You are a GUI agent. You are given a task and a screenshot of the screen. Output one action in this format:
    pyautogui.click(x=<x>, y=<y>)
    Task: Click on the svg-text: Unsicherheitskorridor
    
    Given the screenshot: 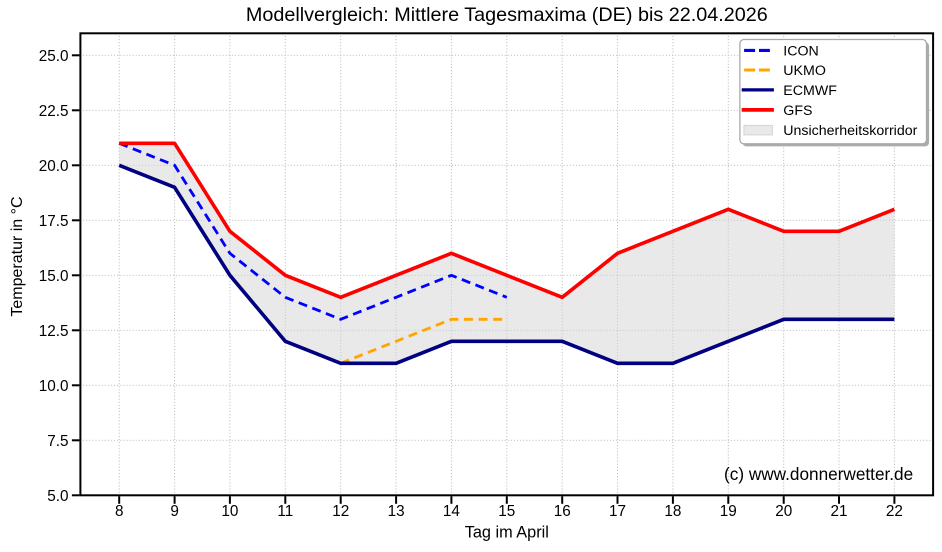 What is the action you would take?
    pyautogui.click(x=850, y=131)
    